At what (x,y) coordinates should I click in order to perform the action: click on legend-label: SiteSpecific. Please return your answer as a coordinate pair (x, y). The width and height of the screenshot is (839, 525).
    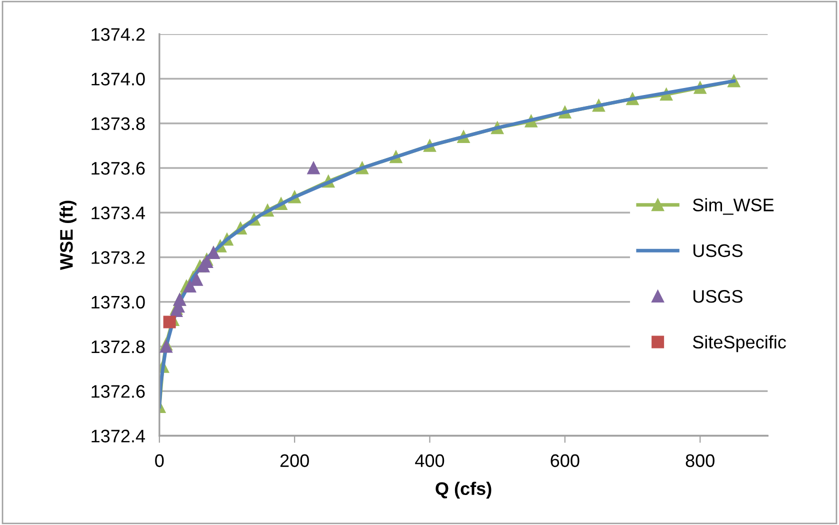
    Looking at the image, I should click on (739, 343).